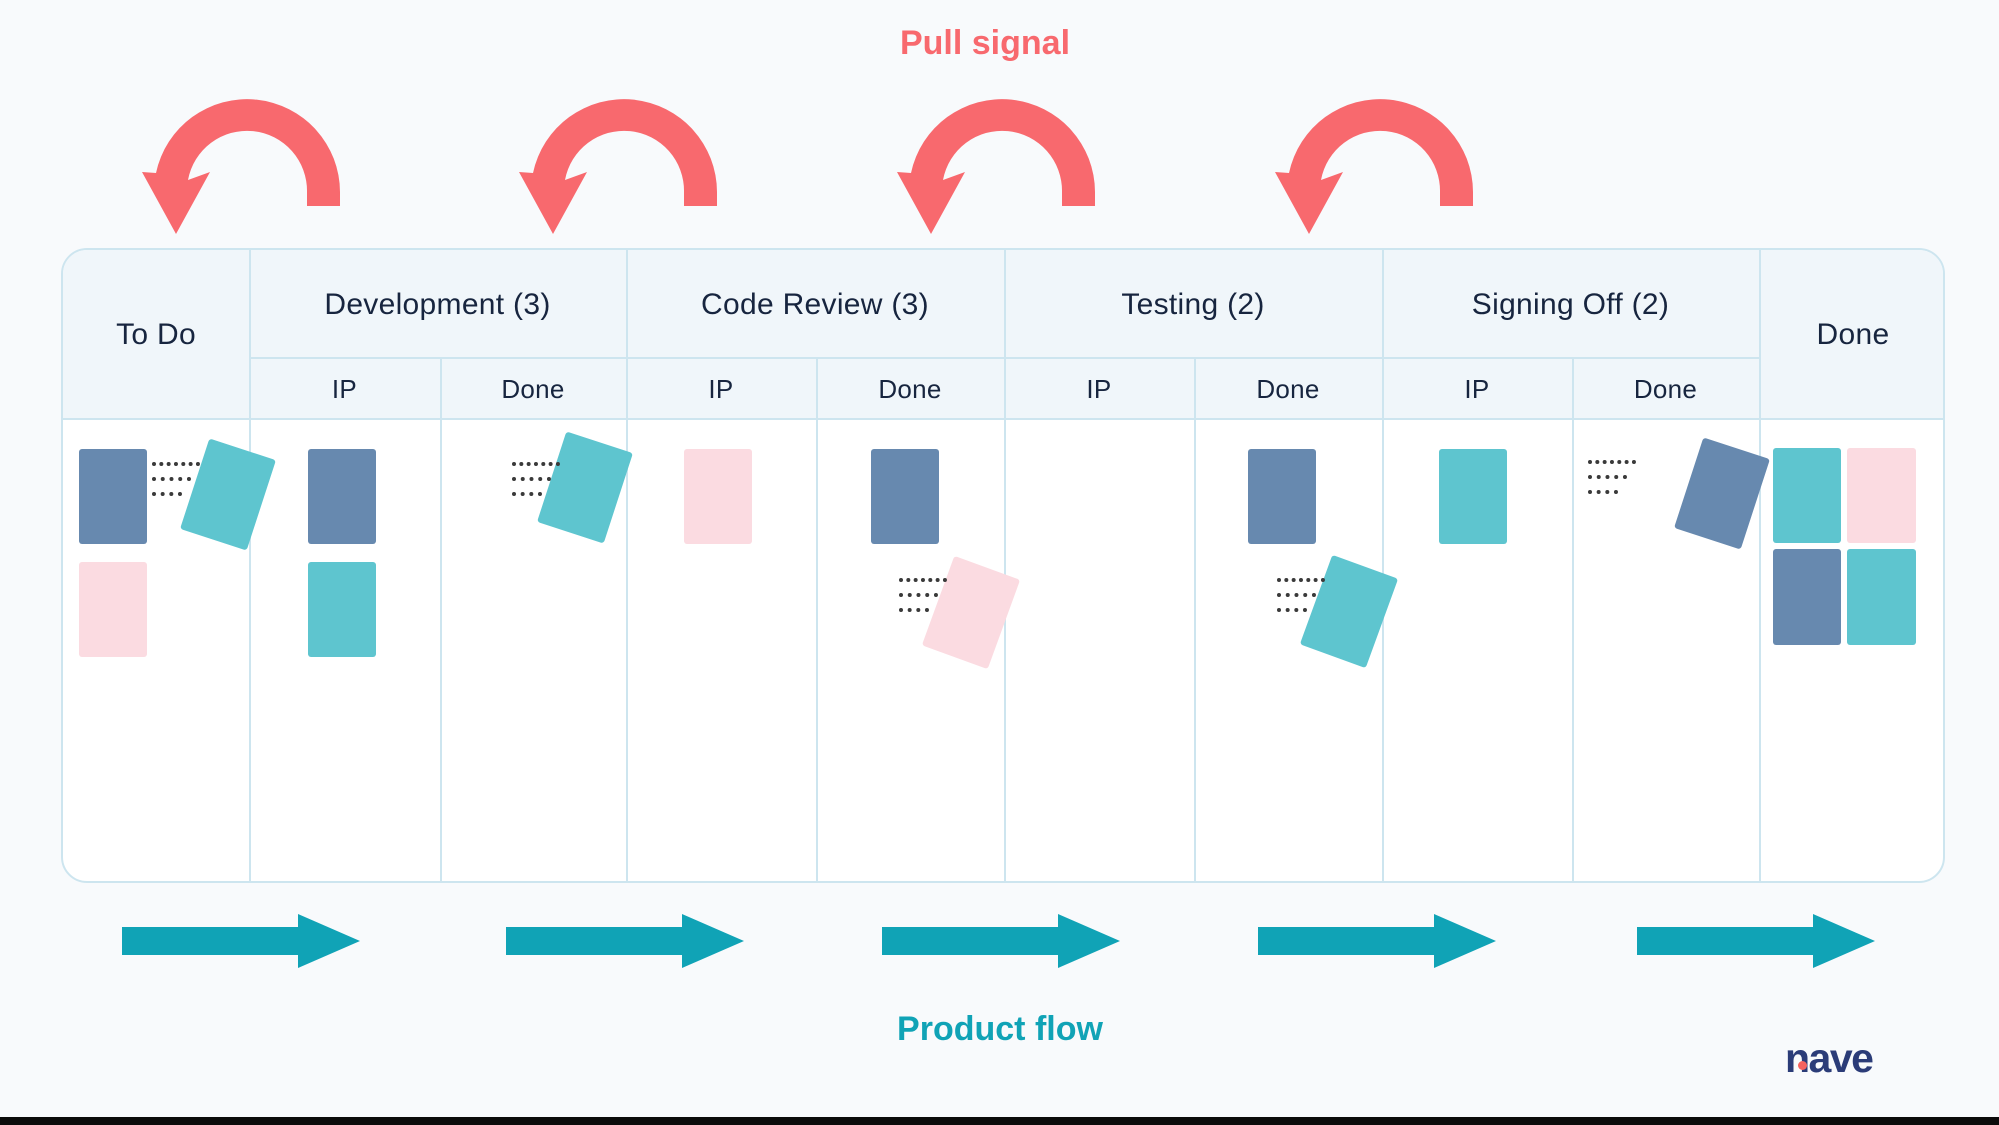  Describe the element at coordinates (1881, 495) in the screenshot. I see `card-pink-done` at that location.